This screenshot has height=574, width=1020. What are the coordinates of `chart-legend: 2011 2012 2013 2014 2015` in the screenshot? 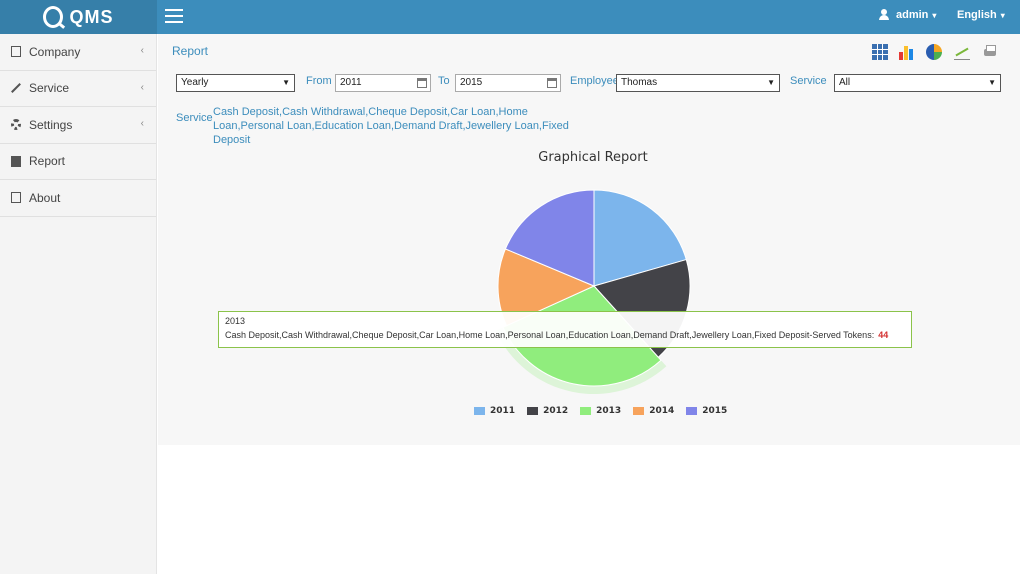 It's located at (600, 411).